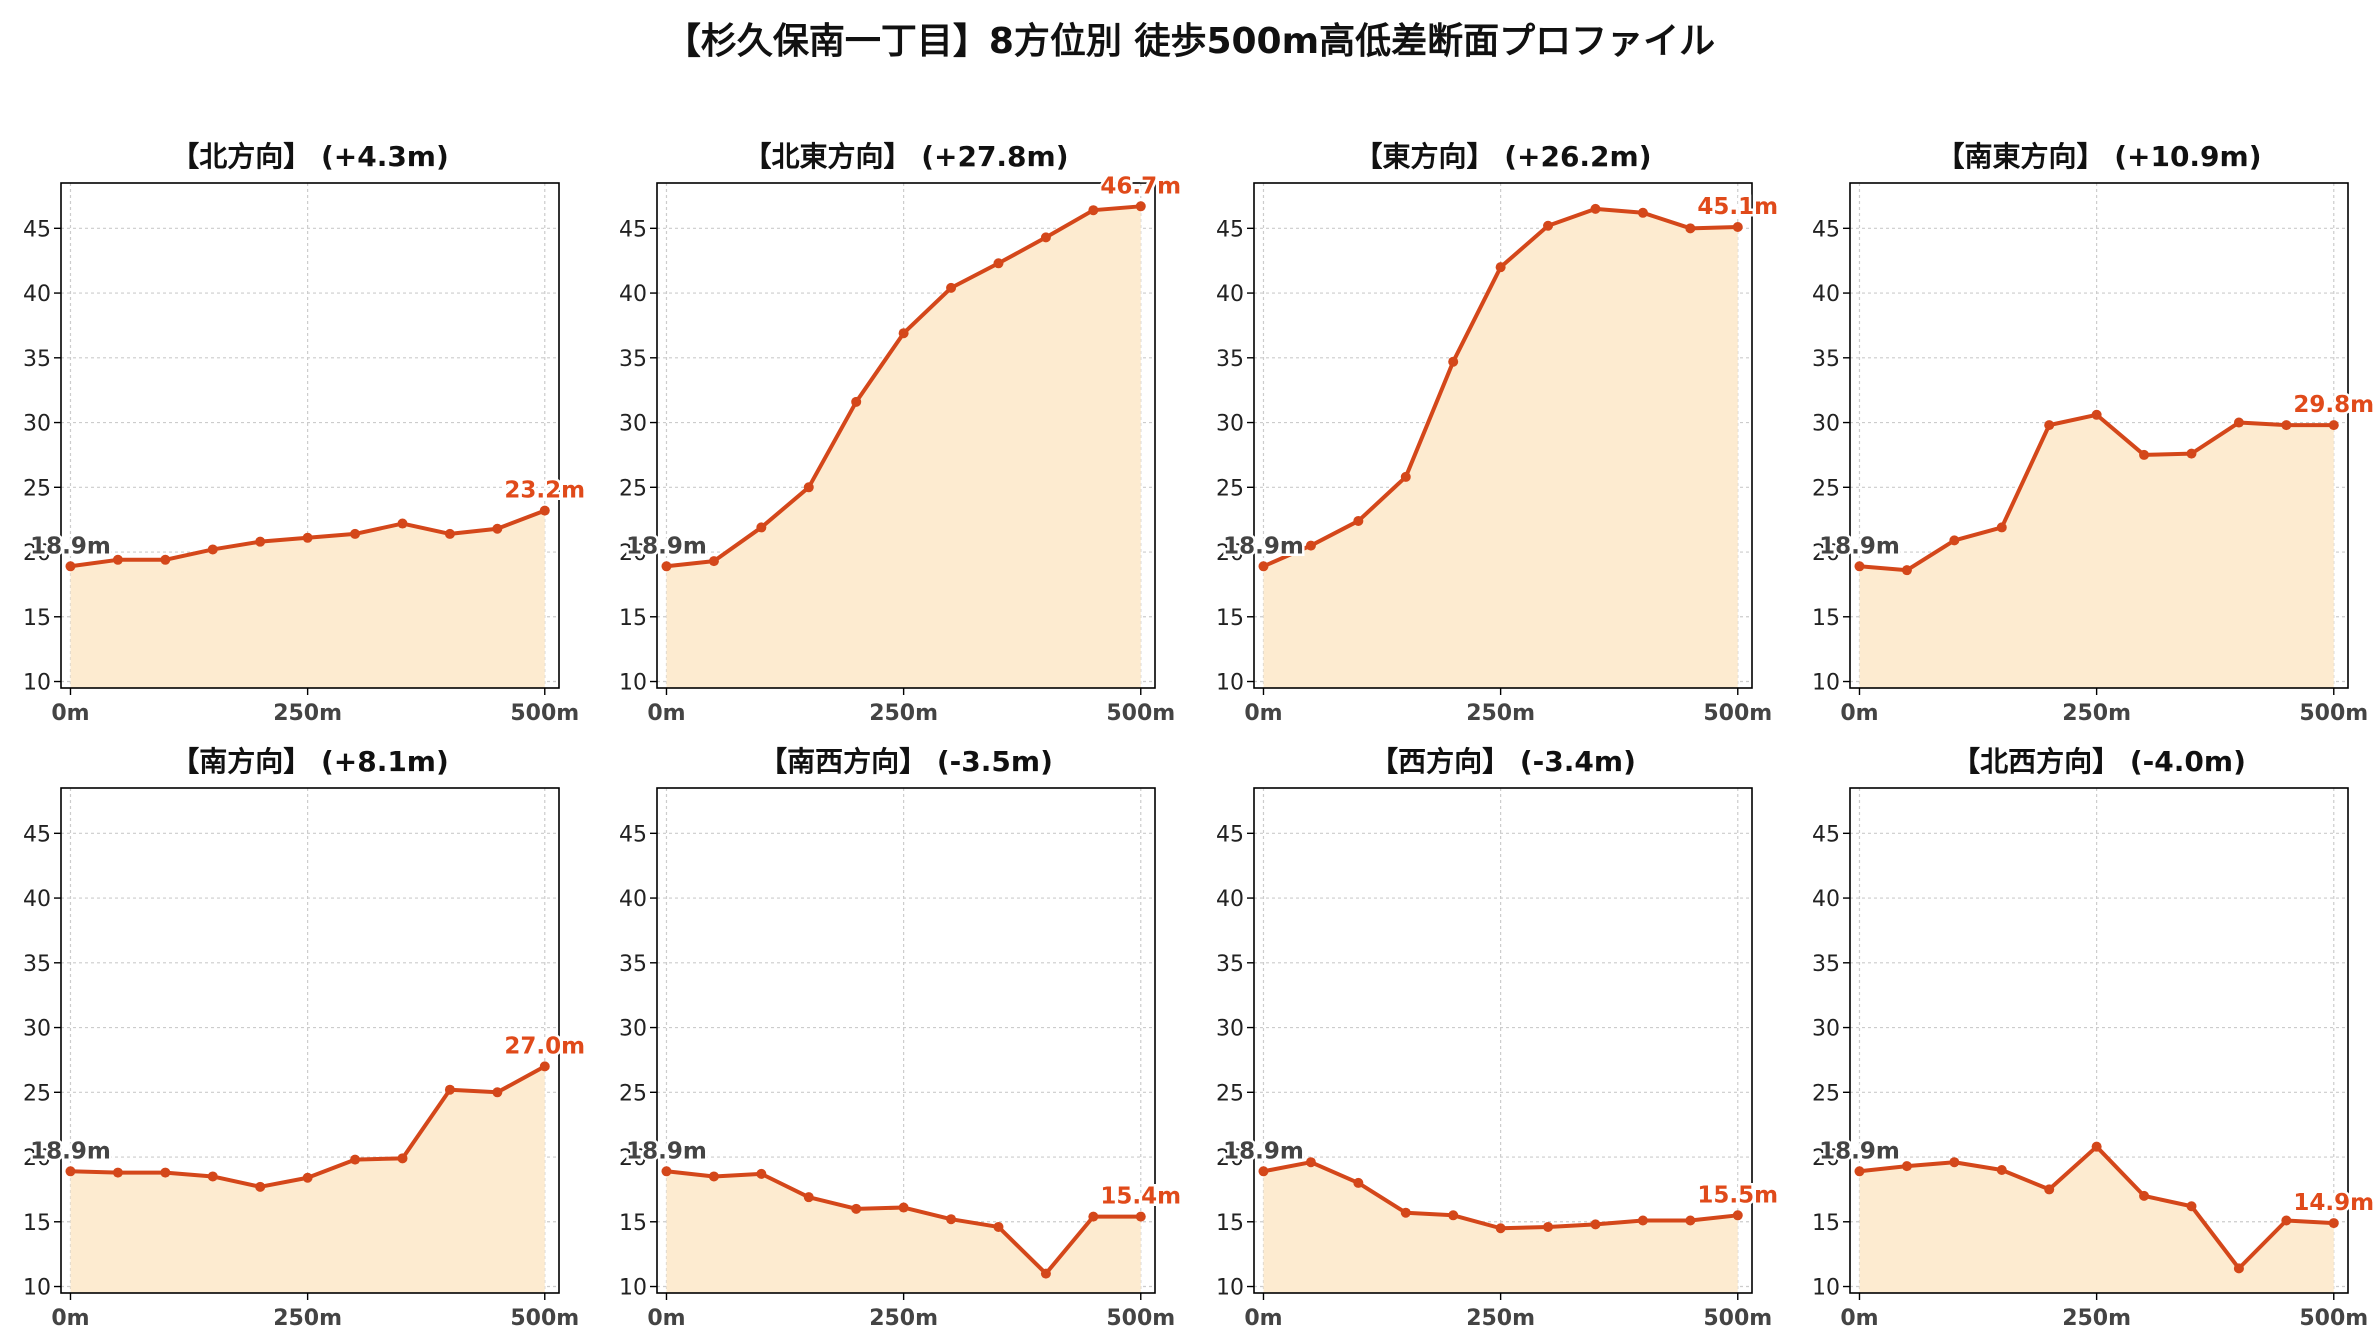  Describe the element at coordinates (1140, 186) in the screenshot. I see `end-label: 46.7m` at that location.